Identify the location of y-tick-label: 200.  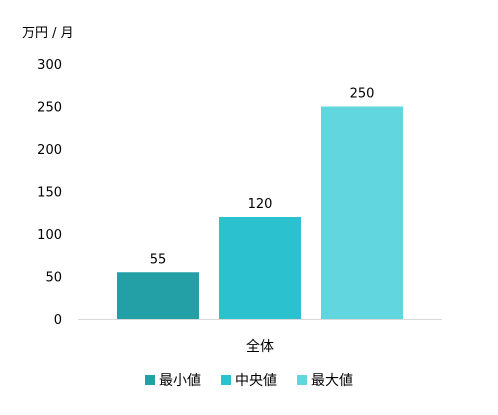
(49, 150).